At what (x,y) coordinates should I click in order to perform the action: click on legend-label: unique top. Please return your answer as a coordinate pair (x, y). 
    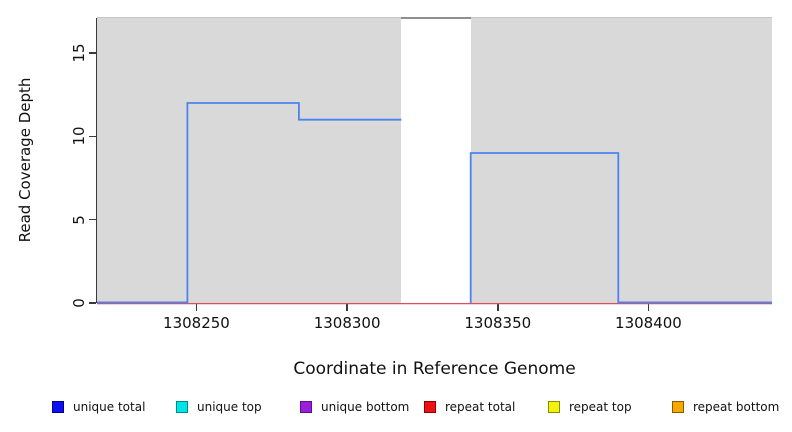
    Looking at the image, I should click on (229, 407).